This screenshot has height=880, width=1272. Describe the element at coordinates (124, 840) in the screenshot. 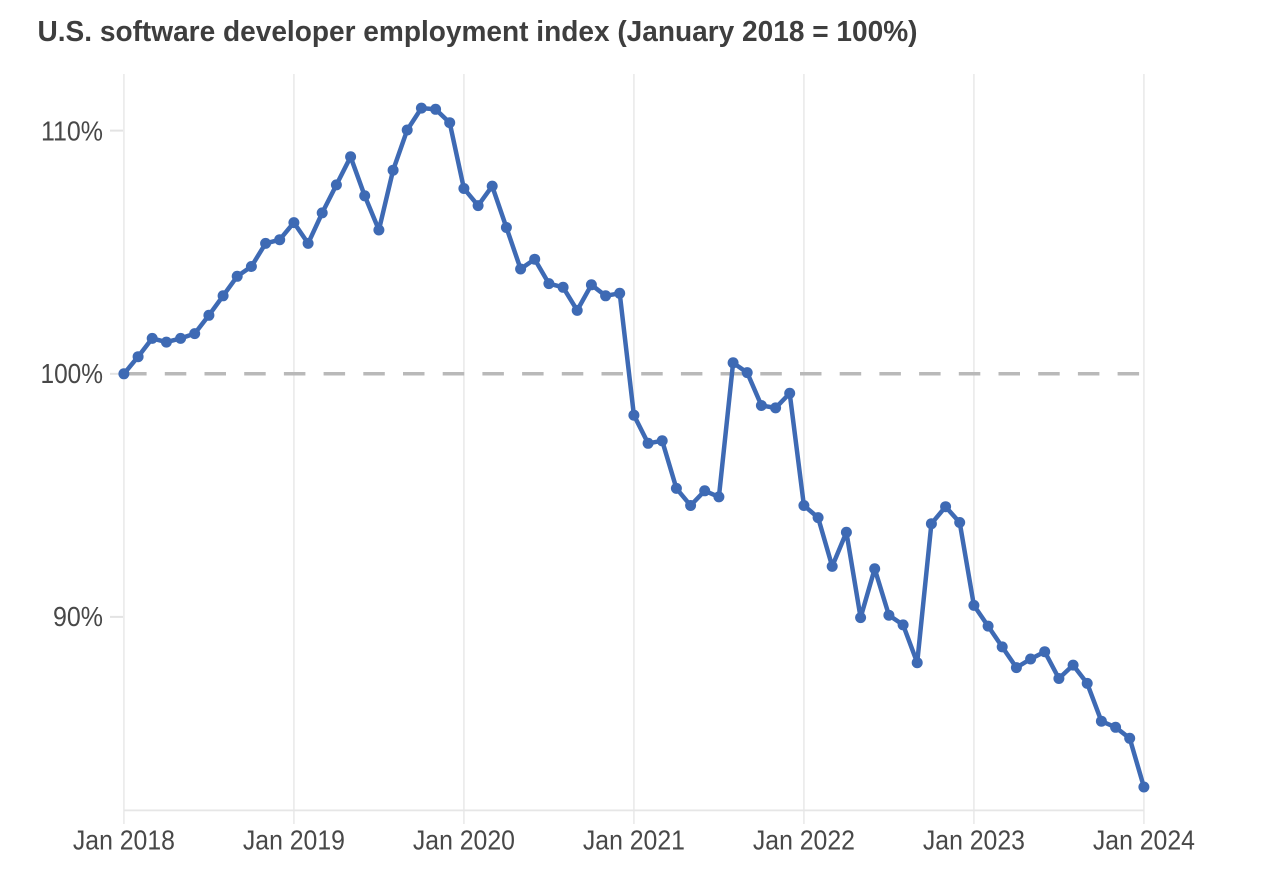

I see `svg-text: Jan 2018` at that location.